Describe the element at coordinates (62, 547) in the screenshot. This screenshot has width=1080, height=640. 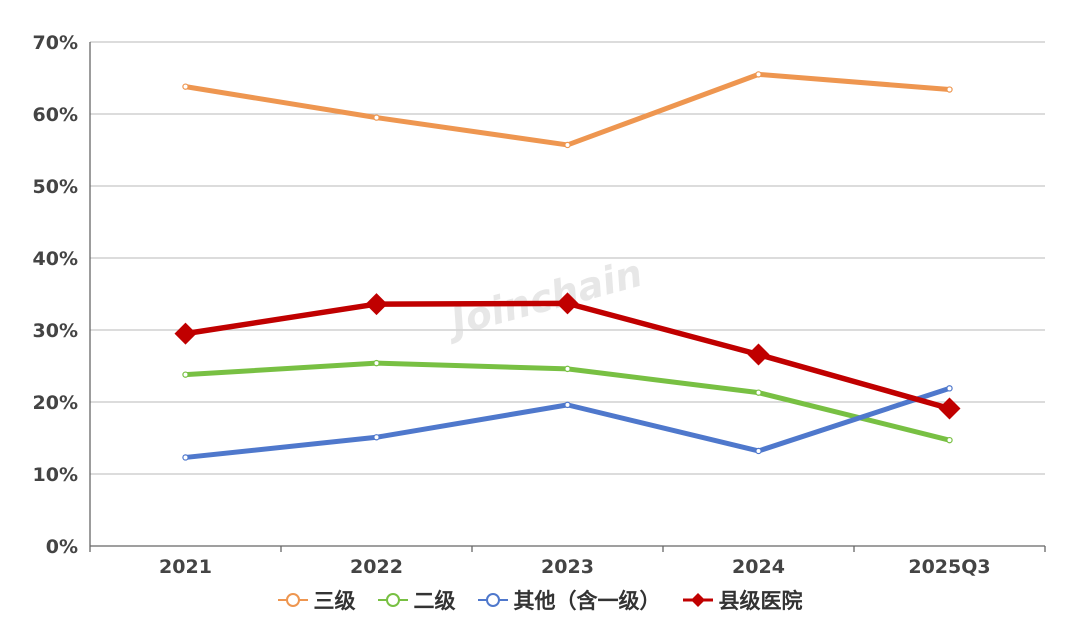
I see `y-tick-label: 0%` at that location.